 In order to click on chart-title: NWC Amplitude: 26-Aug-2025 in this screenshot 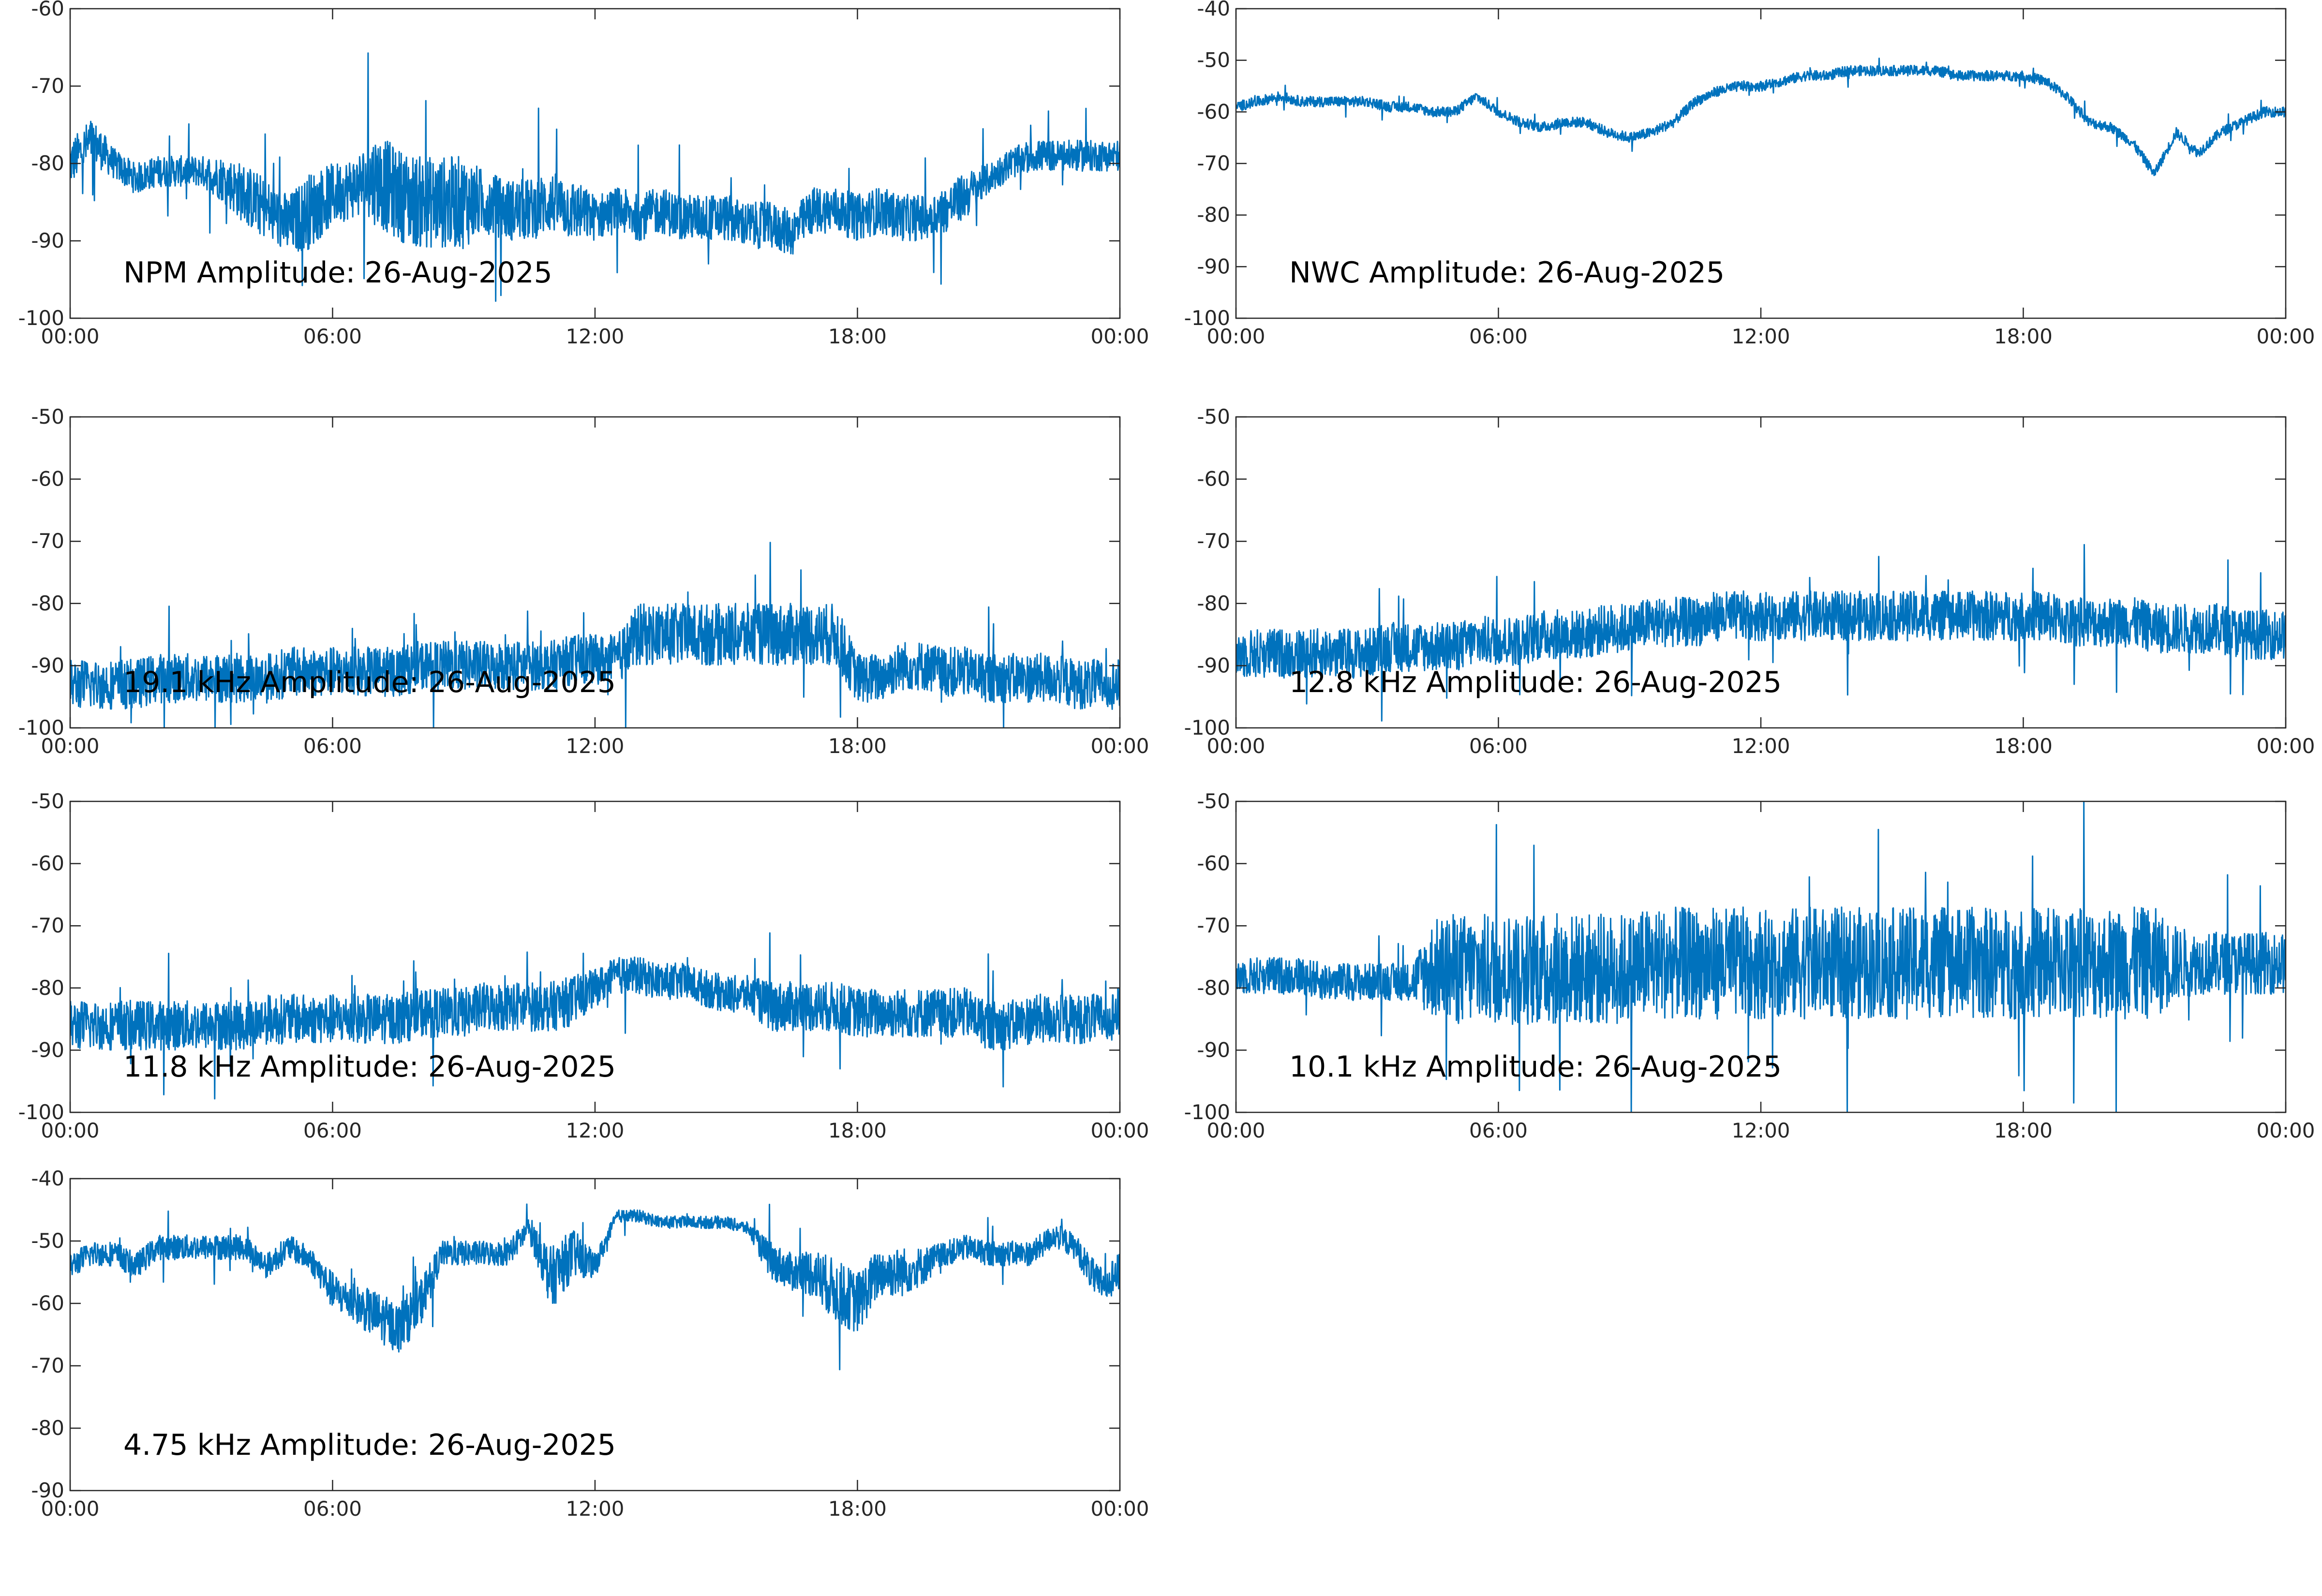, I will do `click(1507, 273)`.